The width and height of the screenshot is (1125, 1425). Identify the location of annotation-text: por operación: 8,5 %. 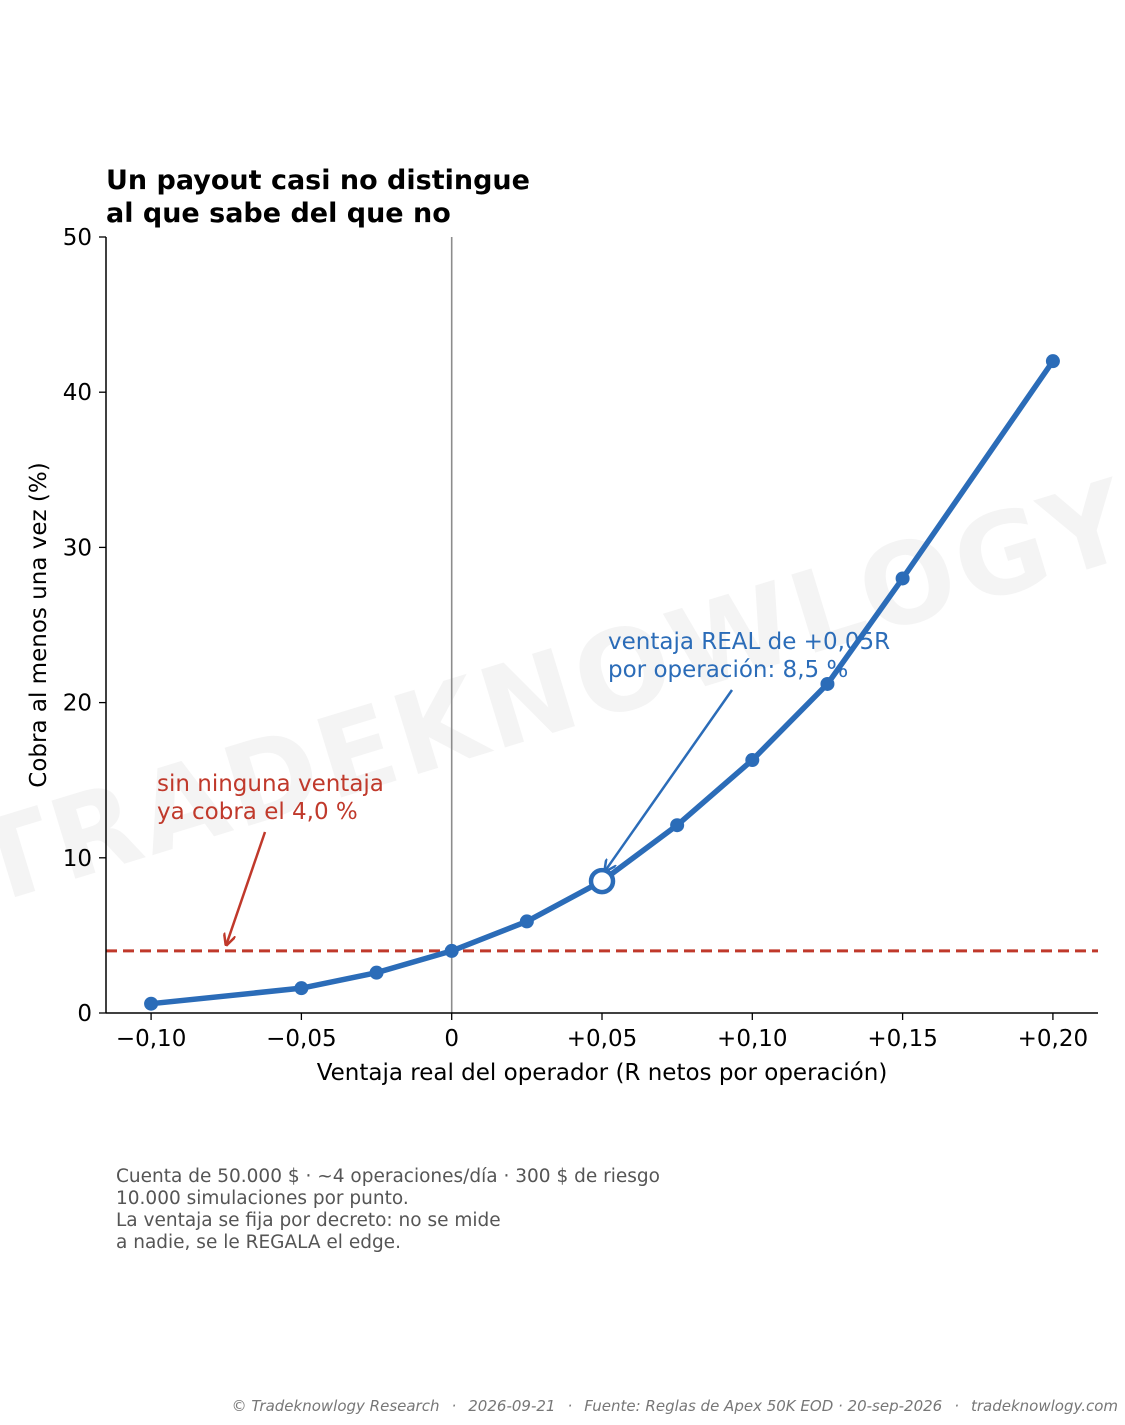
(728, 670).